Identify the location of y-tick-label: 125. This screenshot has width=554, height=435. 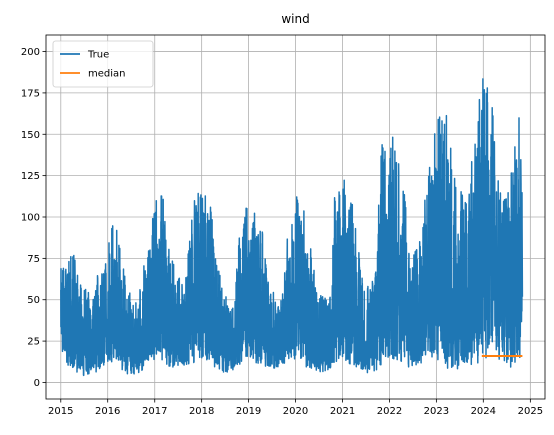
(30, 176).